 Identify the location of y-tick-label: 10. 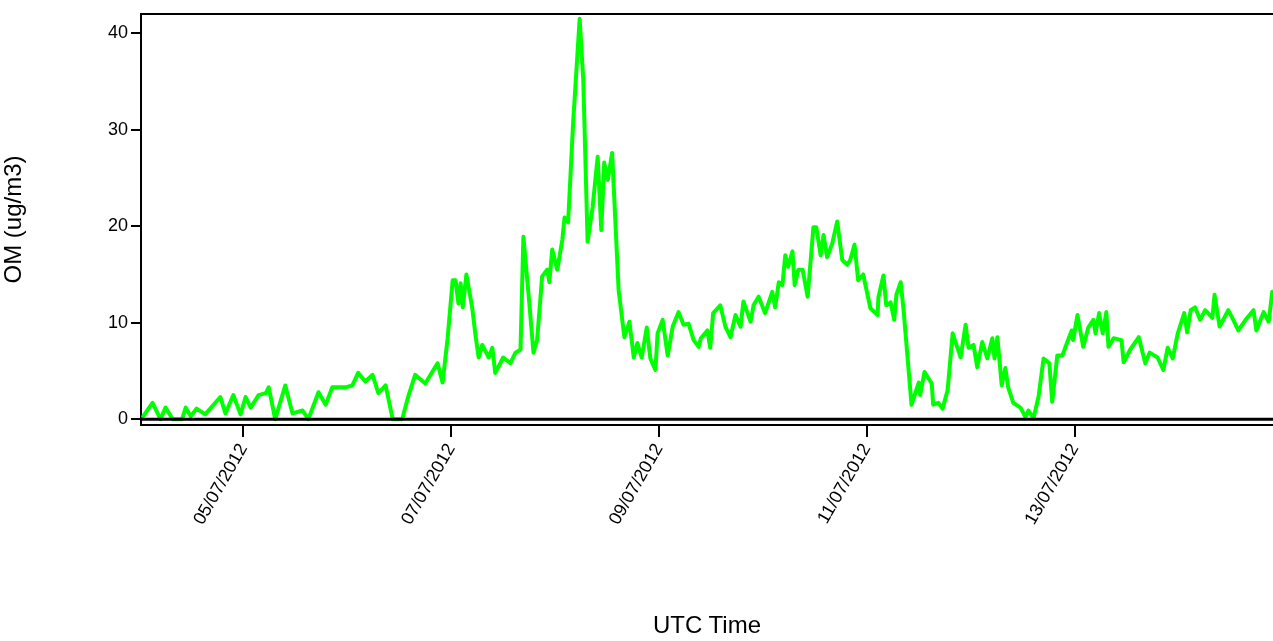
(117, 321).